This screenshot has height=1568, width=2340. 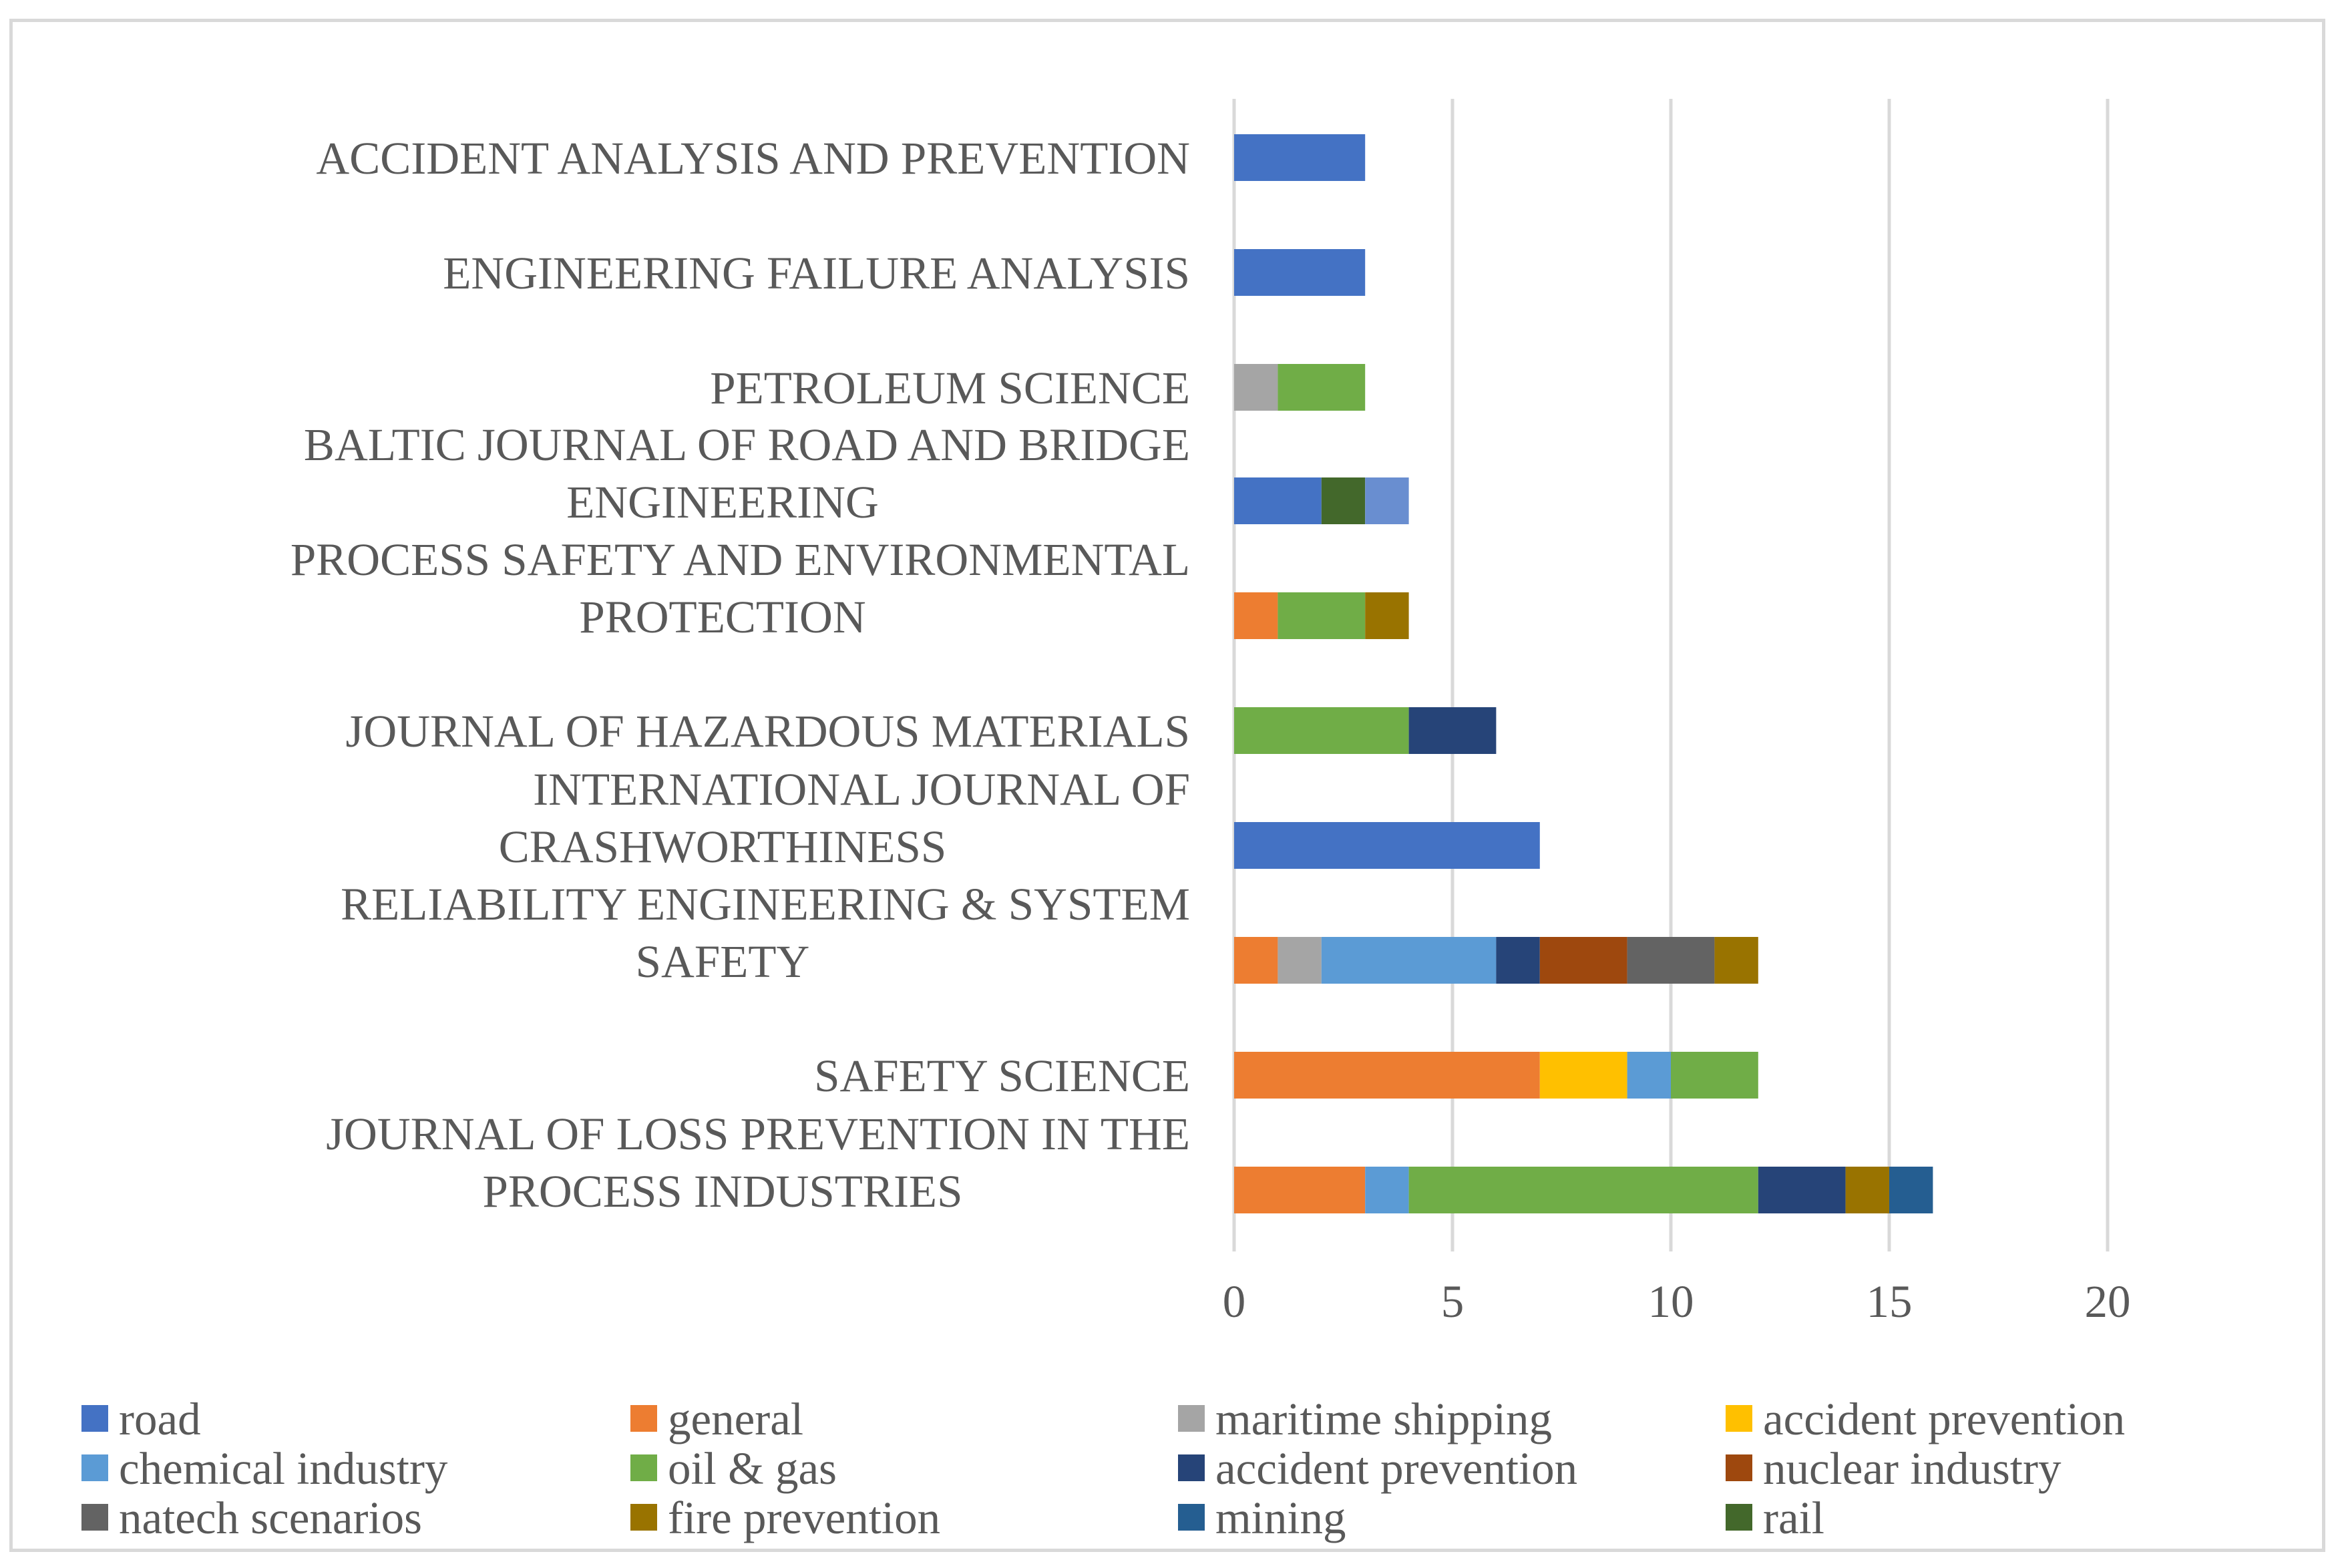 I want to click on legend-label-1: road, so click(x=160, y=1419).